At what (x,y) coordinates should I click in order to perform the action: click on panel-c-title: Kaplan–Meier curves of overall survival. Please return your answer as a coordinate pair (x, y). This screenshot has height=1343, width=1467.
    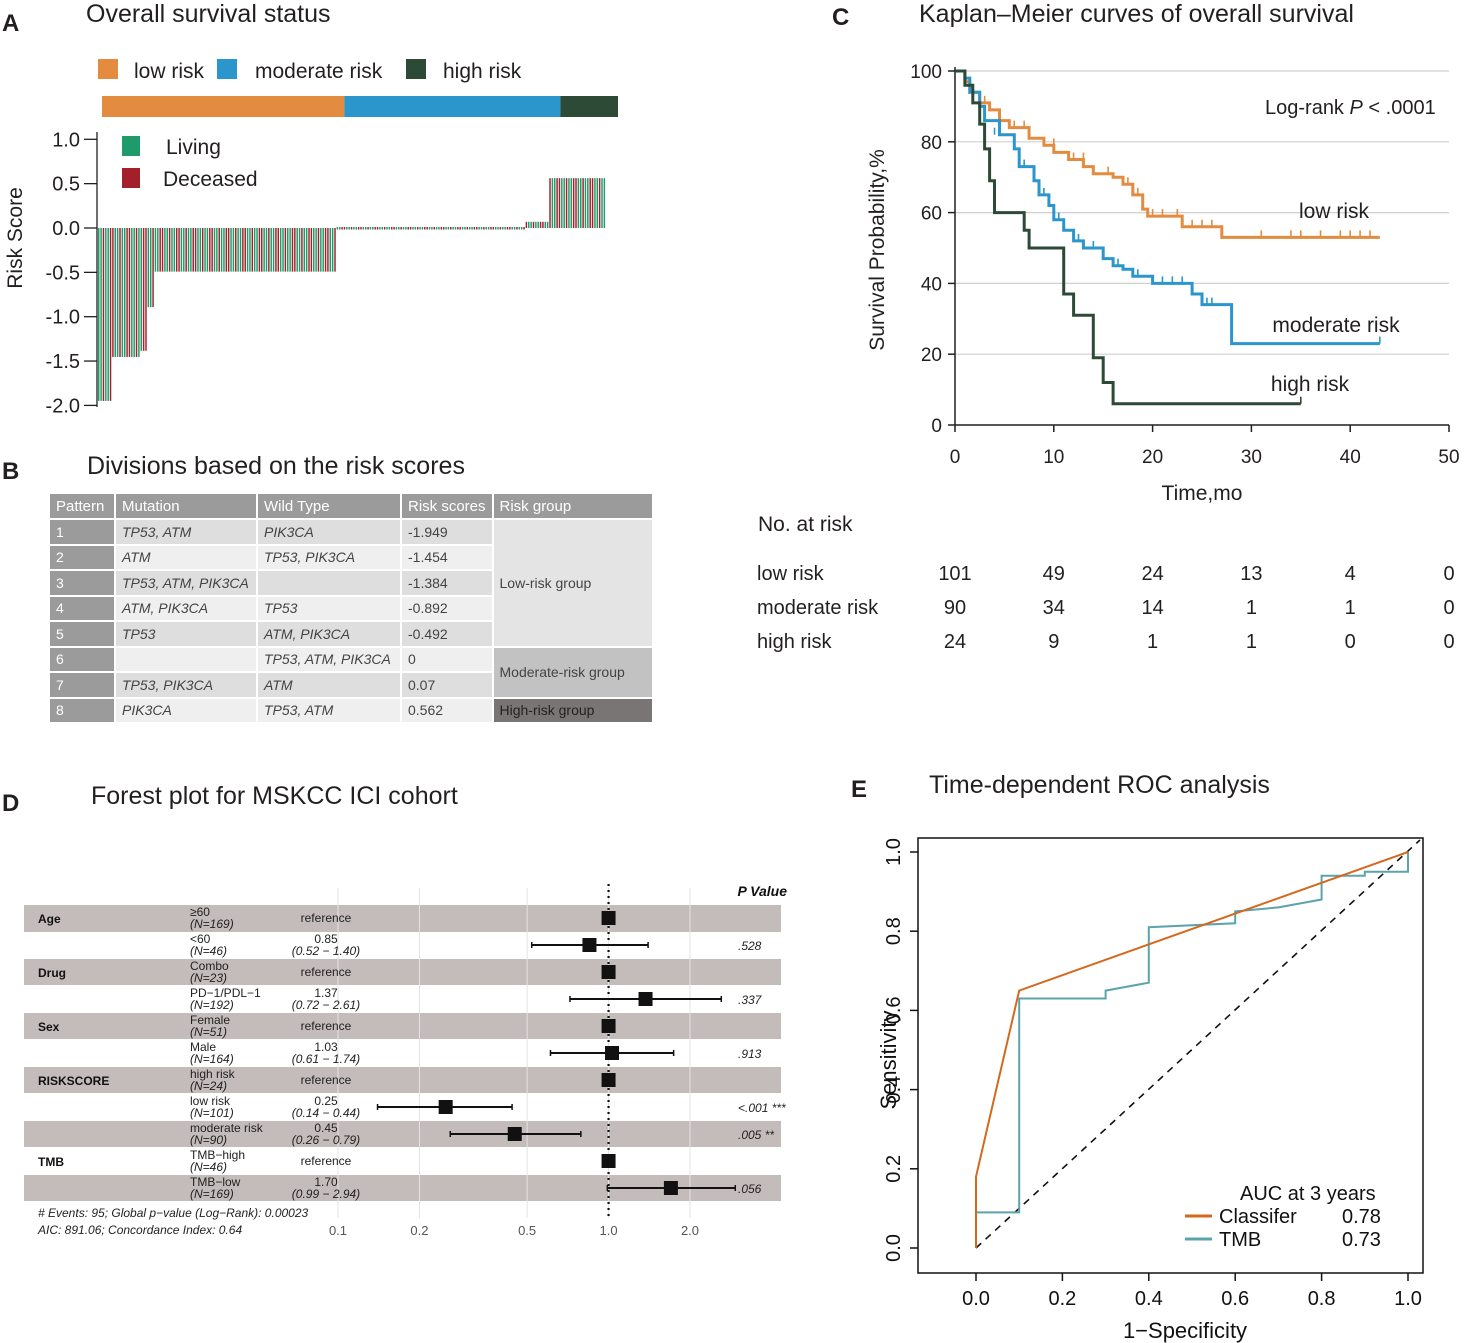
    Looking at the image, I should click on (1136, 14).